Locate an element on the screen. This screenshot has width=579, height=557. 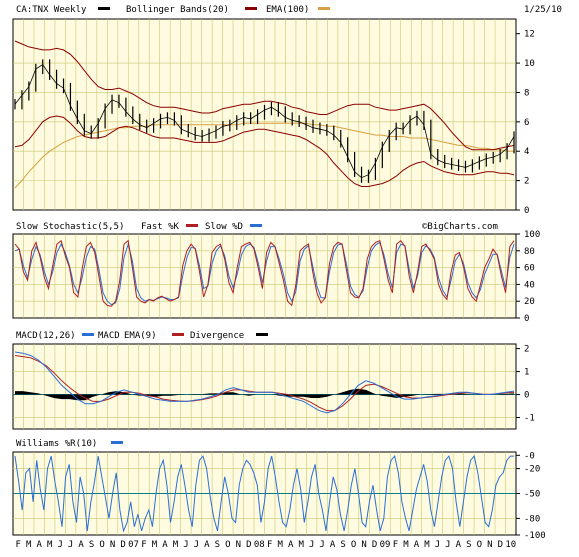
stochastic-title: Slow Stochastic(5,5) is located at coordinates (70, 227).